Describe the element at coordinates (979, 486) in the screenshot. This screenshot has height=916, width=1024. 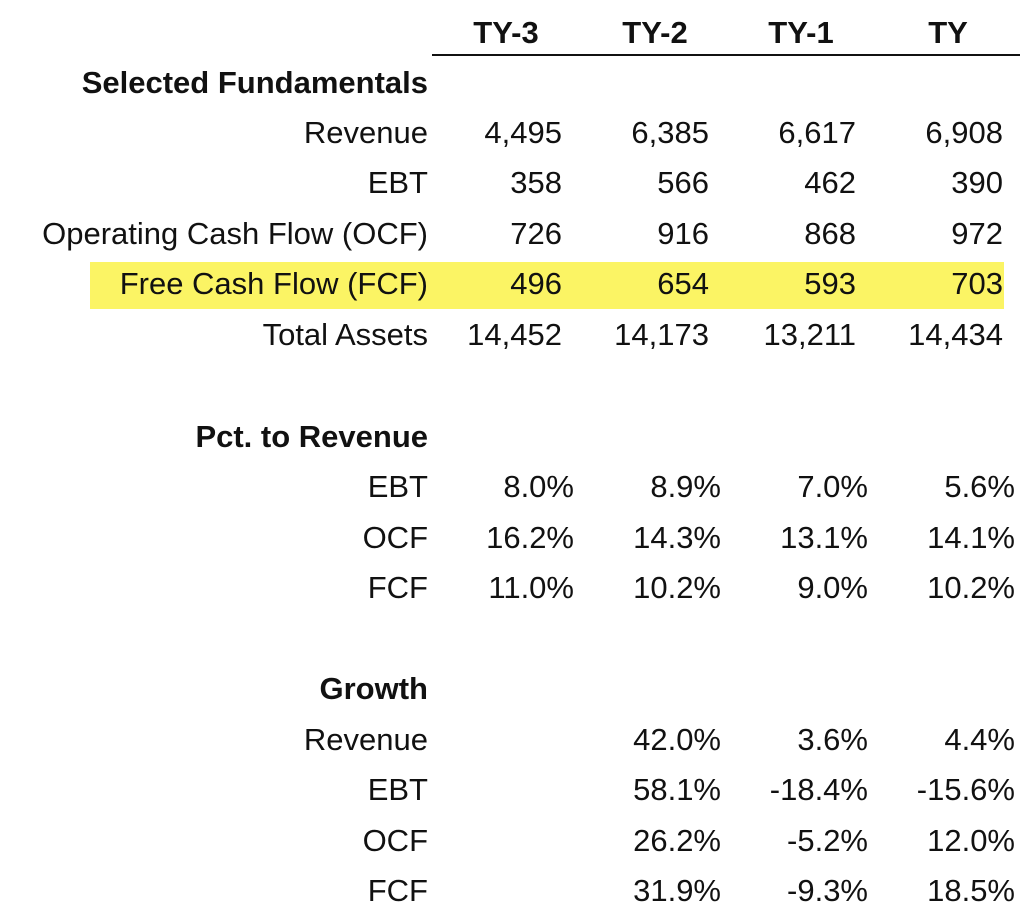
I see `value-cell: 5.6%` at that location.